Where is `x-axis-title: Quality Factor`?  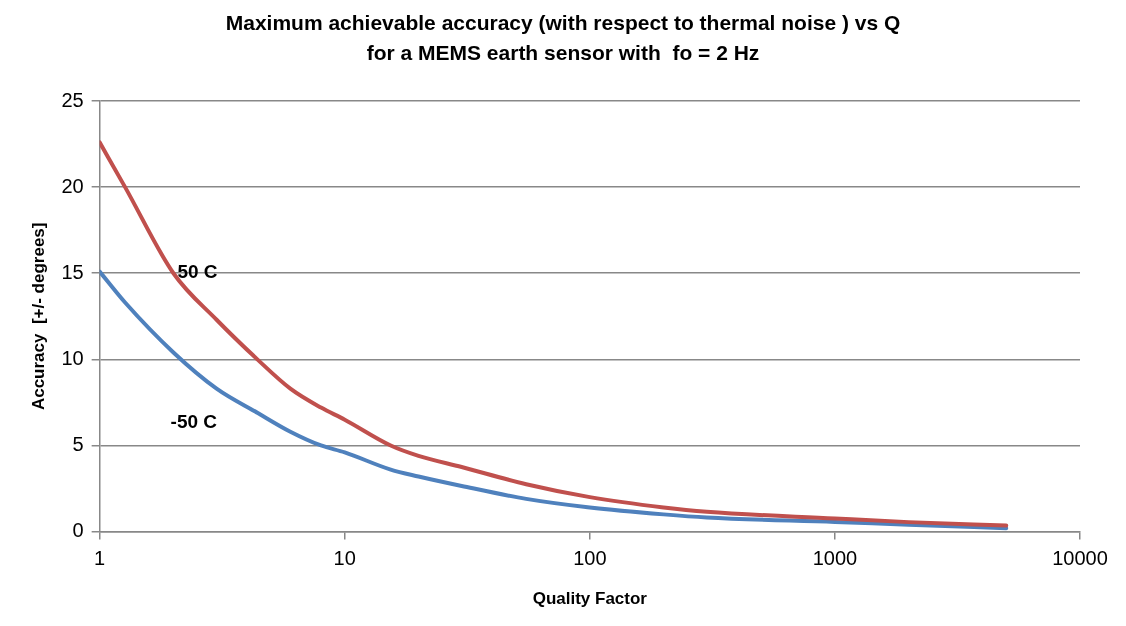
x-axis-title: Quality Factor is located at coordinates (590, 599).